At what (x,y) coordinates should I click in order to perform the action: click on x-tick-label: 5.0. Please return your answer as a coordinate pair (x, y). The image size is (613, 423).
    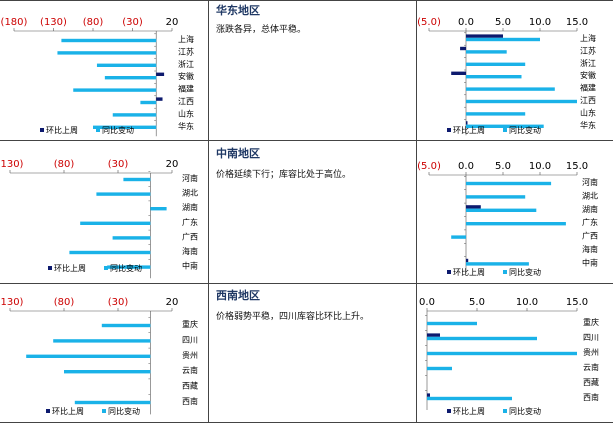
    Looking at the image, I should click on (503, 166).